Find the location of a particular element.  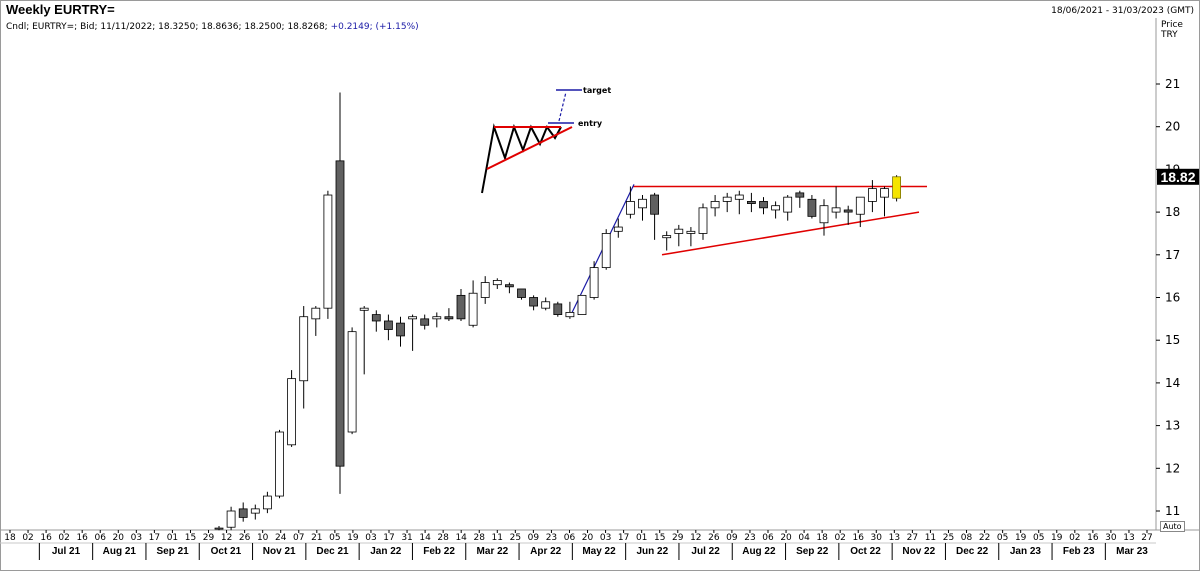

x-month-label: Jan 22 is located at coordinates (386, 551).